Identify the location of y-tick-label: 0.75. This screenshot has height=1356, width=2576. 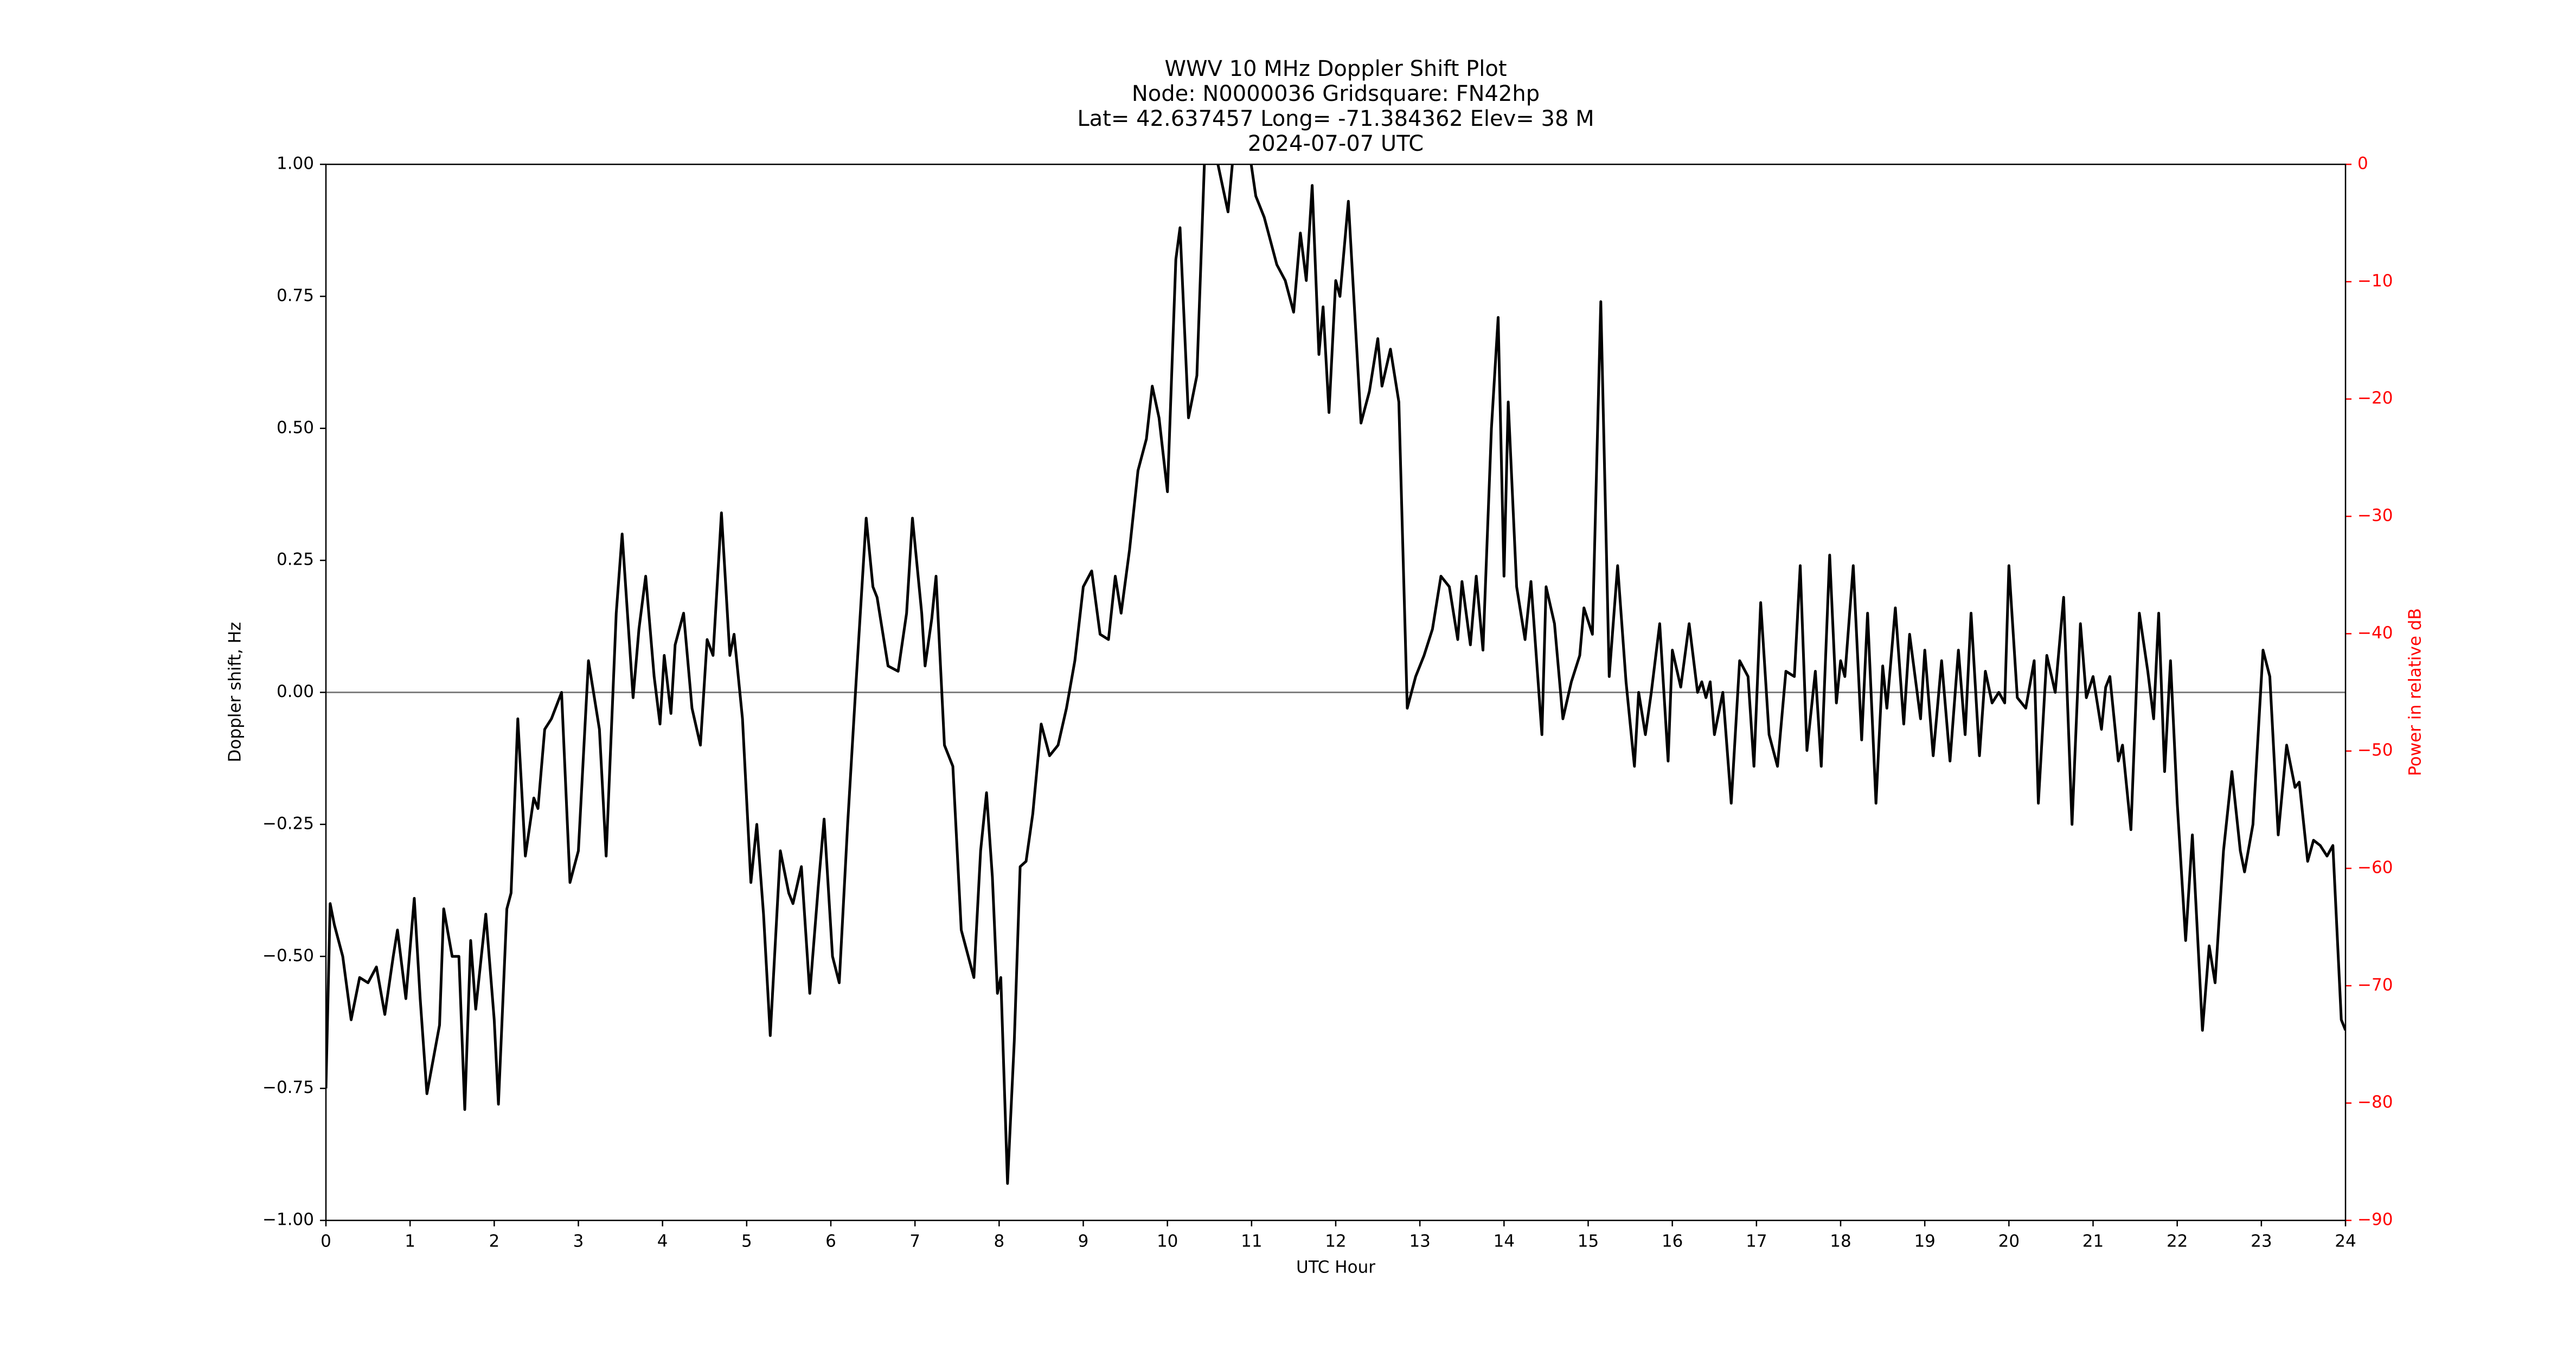
(295, 295).